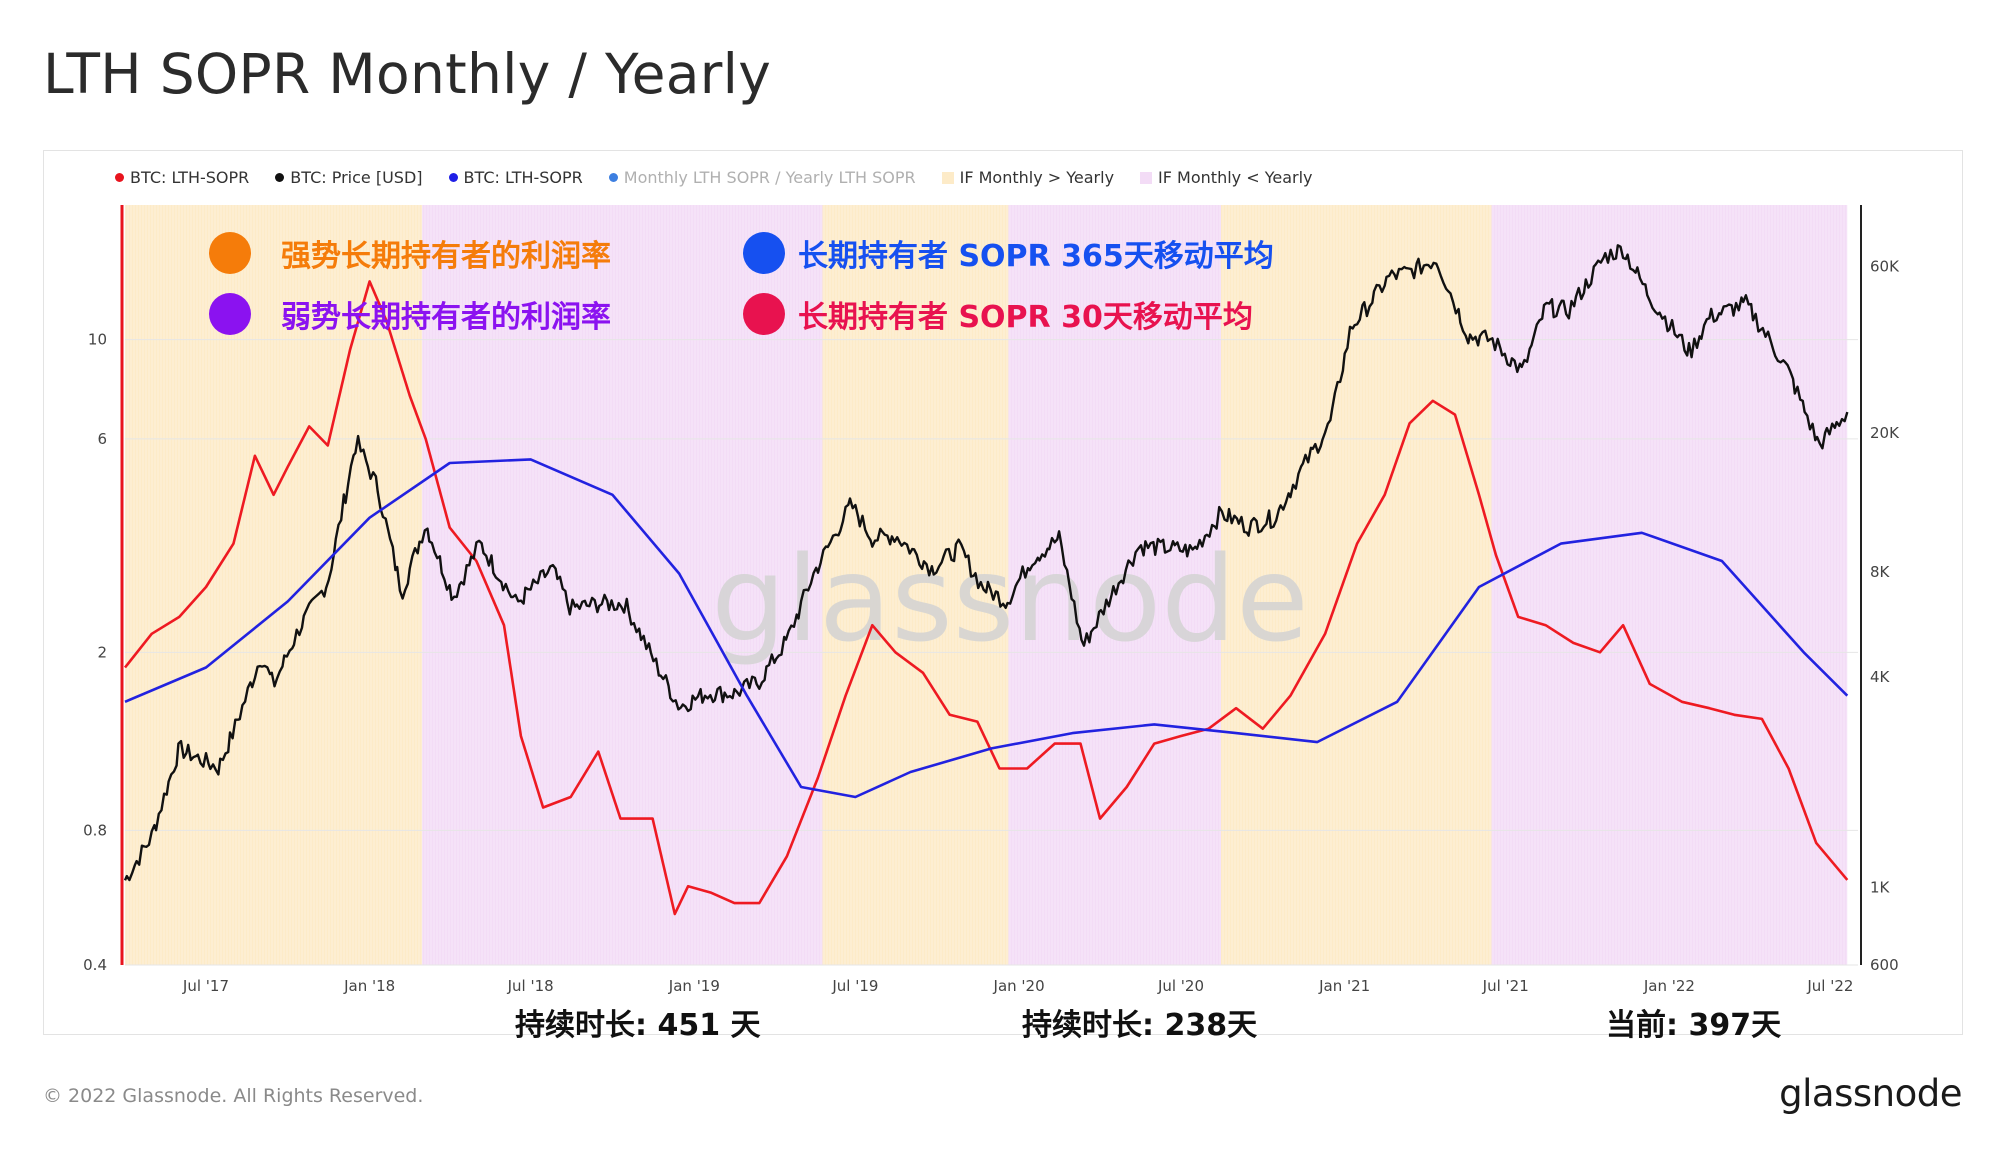  What do you see at coordinates (1009, 599) in the screenshot?
I see `watermark: glassnode` at bounding box center [1009, 599].